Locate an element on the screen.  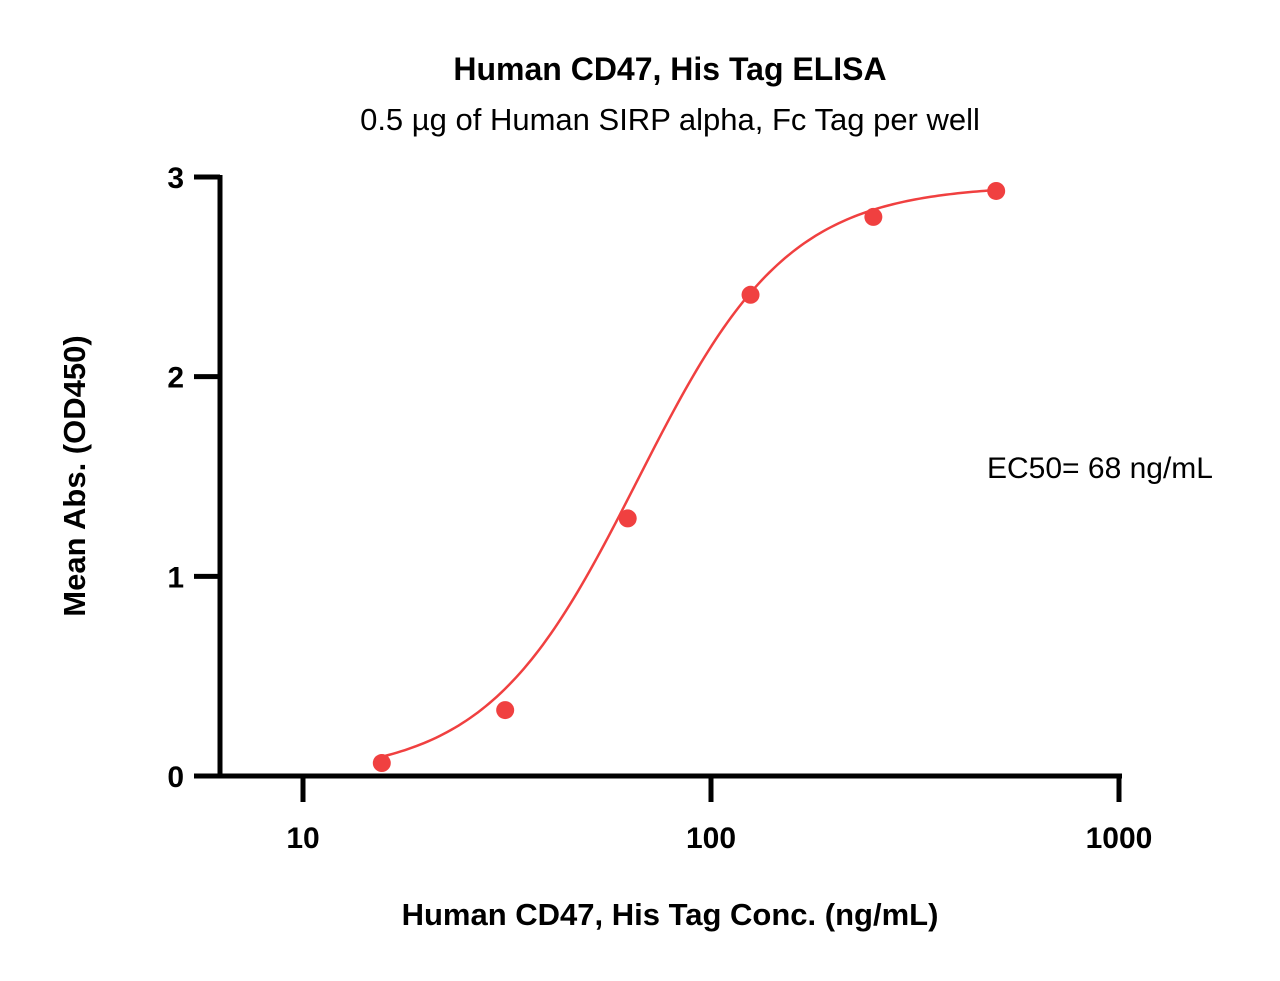
x-tick-label: 100 is located at coordinates (711, 838).